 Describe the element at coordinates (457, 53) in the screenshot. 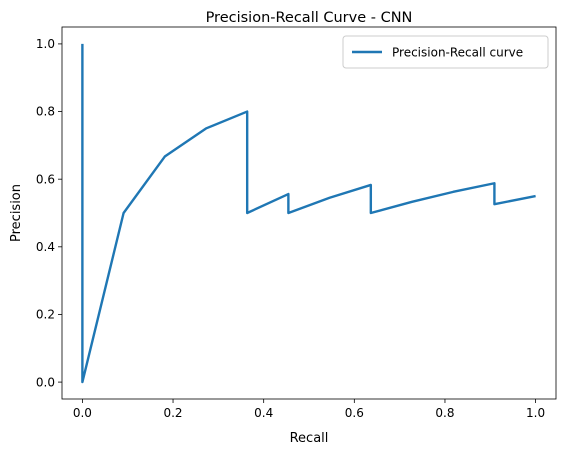

I see `legend-label: Precision-Recall curve` at that location.